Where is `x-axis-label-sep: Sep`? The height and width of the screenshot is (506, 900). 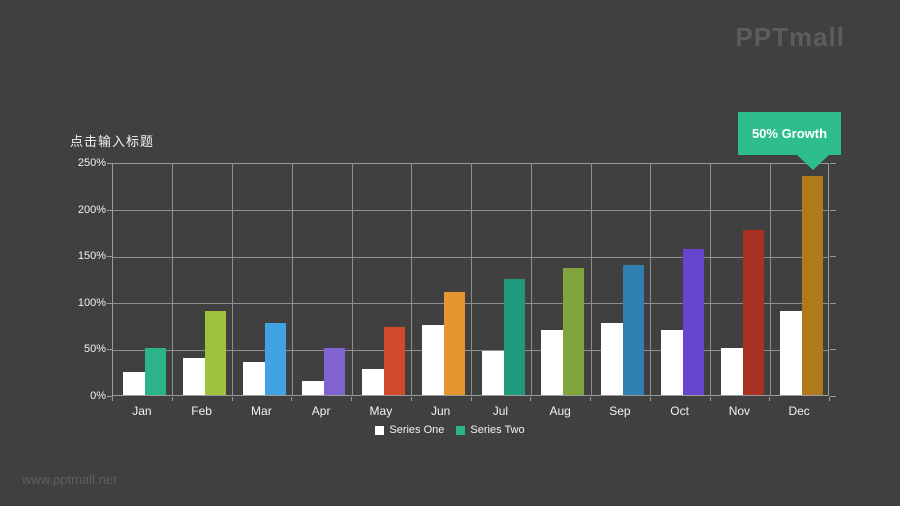 x-axis-label-sep: Sep is located at coordinates (620, 411).